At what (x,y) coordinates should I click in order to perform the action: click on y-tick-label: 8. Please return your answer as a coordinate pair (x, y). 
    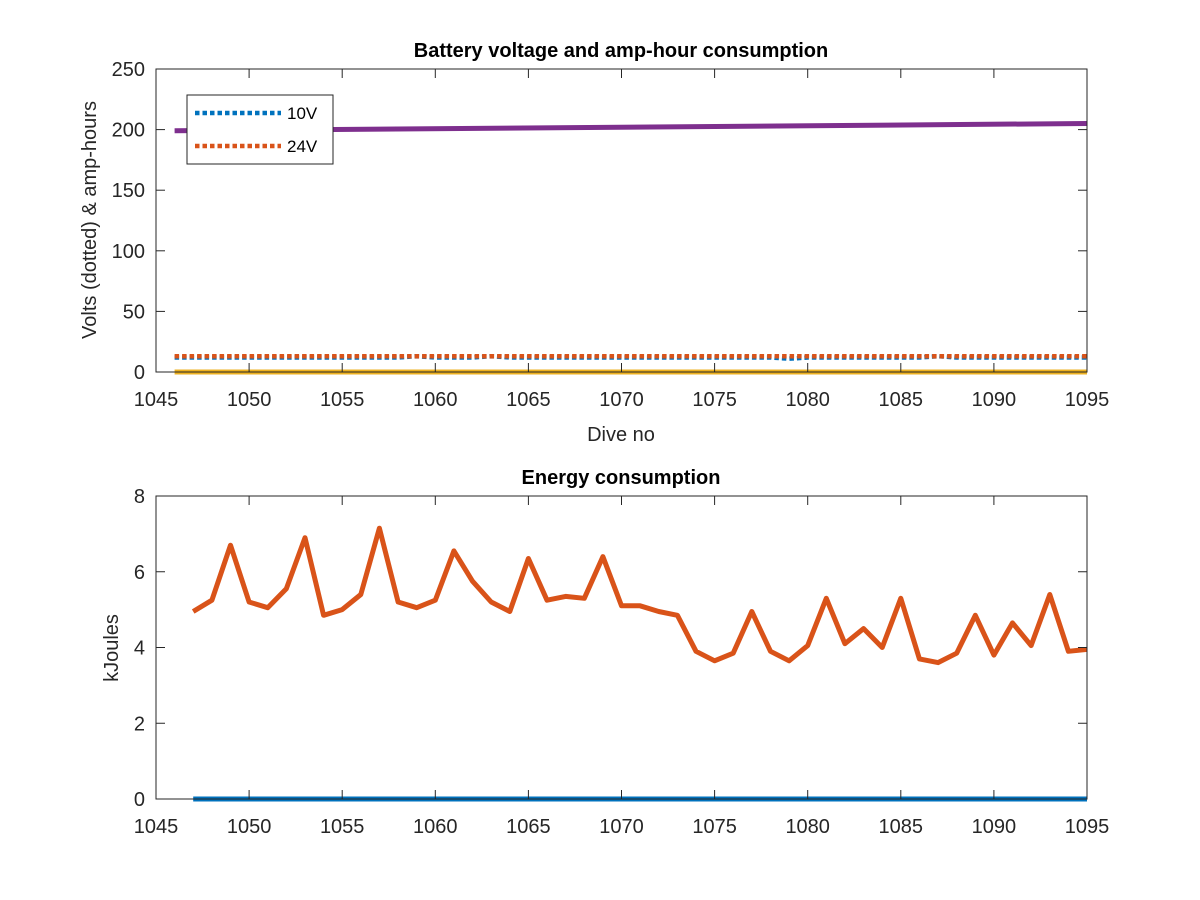
    Looking at the image, I should click on (139, 497).